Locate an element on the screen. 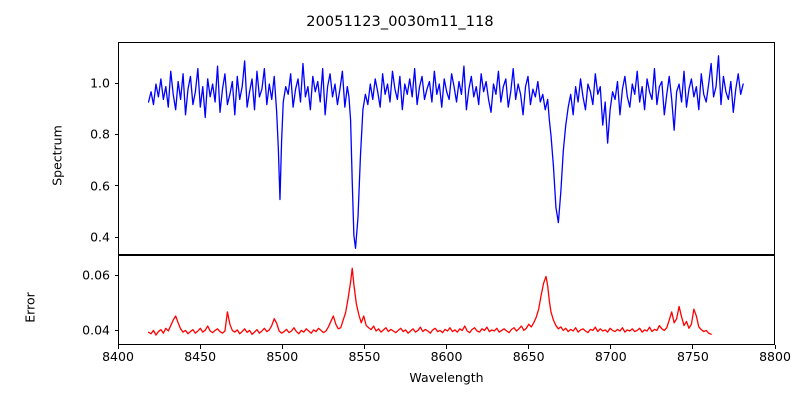 This screenshot has height=400, width=800. xtick-label: 8700 is located at coordinates (610, 356).